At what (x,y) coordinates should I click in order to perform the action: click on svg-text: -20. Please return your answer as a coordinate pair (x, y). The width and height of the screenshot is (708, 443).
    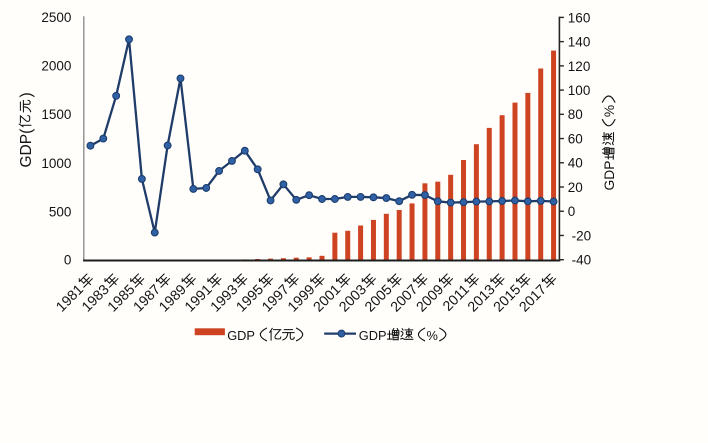
    Looking at the image, I should click on (582, 235).